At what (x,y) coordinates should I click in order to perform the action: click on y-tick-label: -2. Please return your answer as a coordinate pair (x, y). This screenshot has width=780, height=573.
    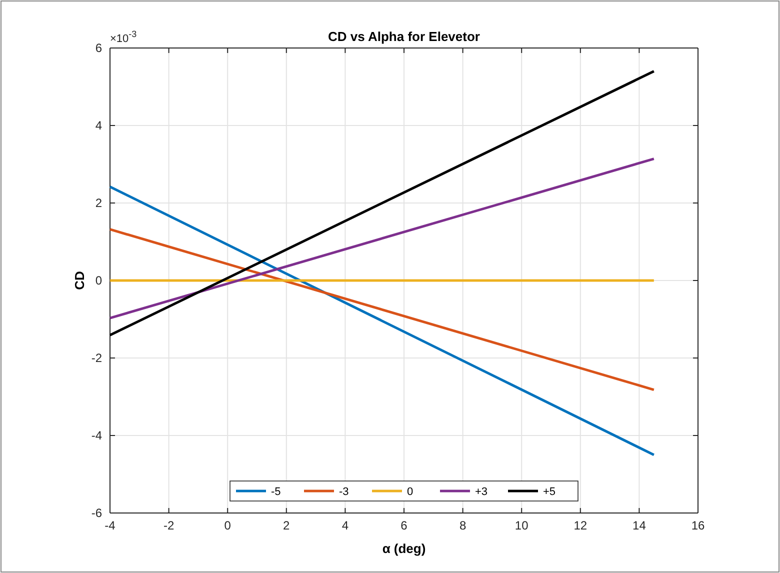
    Looking at the image, I should click on (96, 357).